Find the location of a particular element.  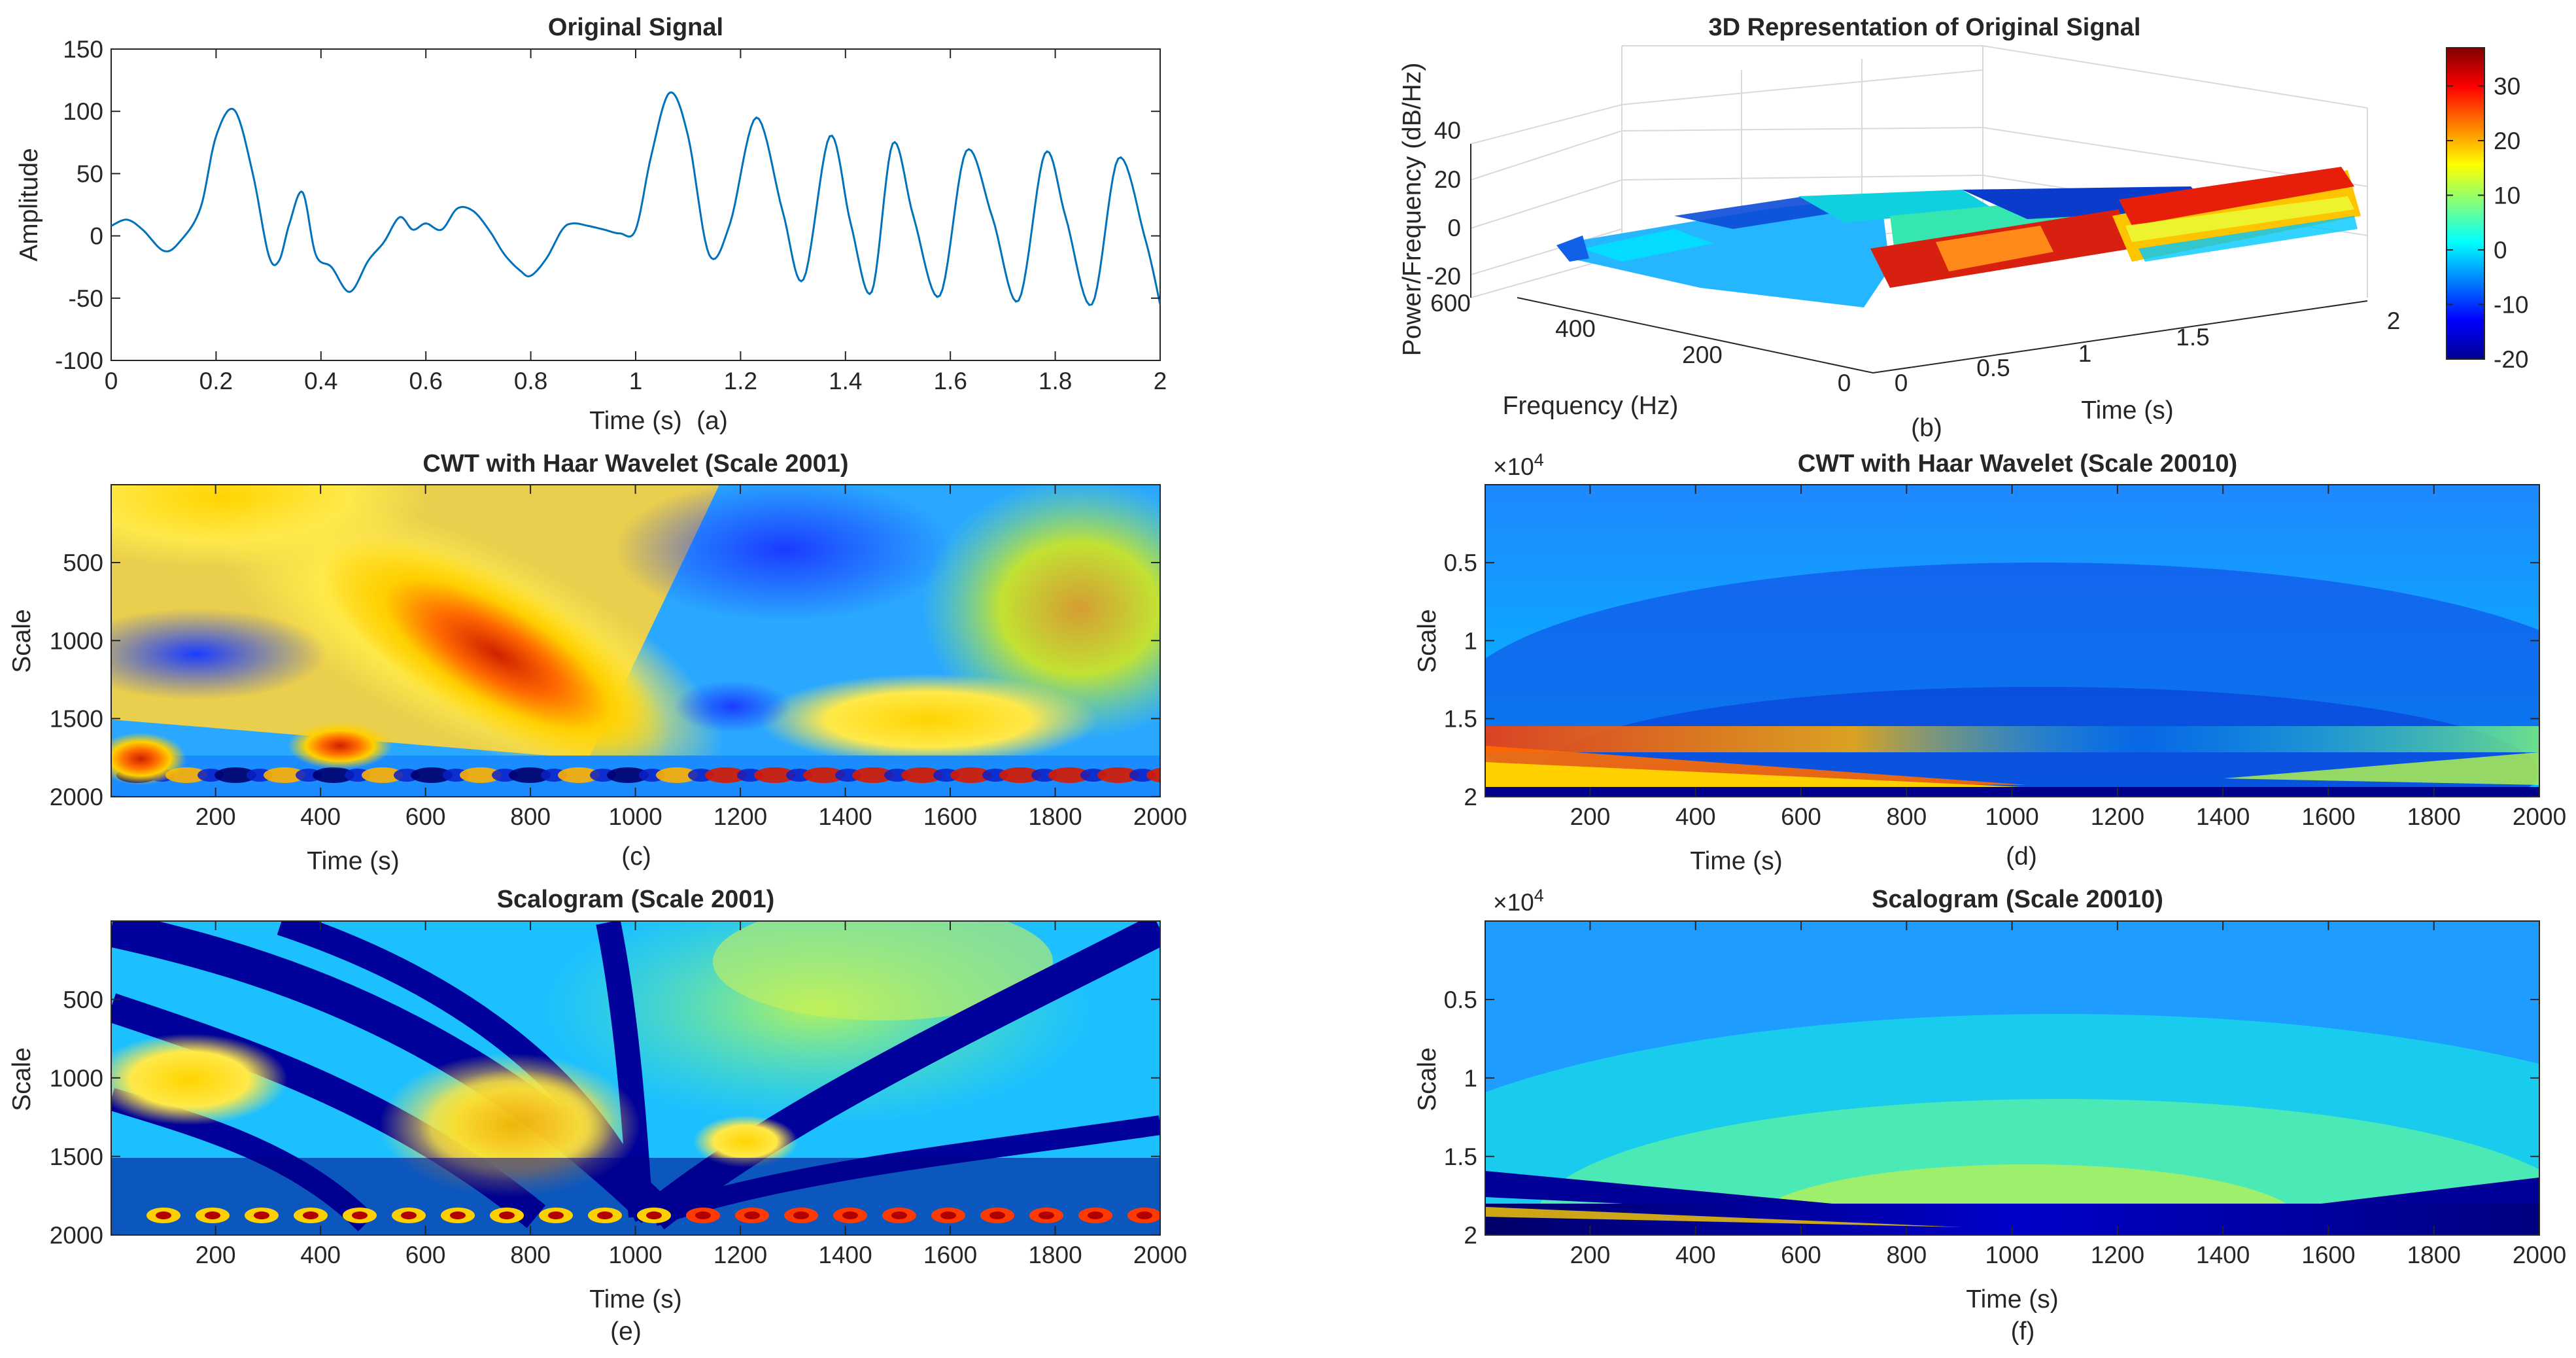

panel-b-freq-tick: 0 is located at coordinates (1845, 383).